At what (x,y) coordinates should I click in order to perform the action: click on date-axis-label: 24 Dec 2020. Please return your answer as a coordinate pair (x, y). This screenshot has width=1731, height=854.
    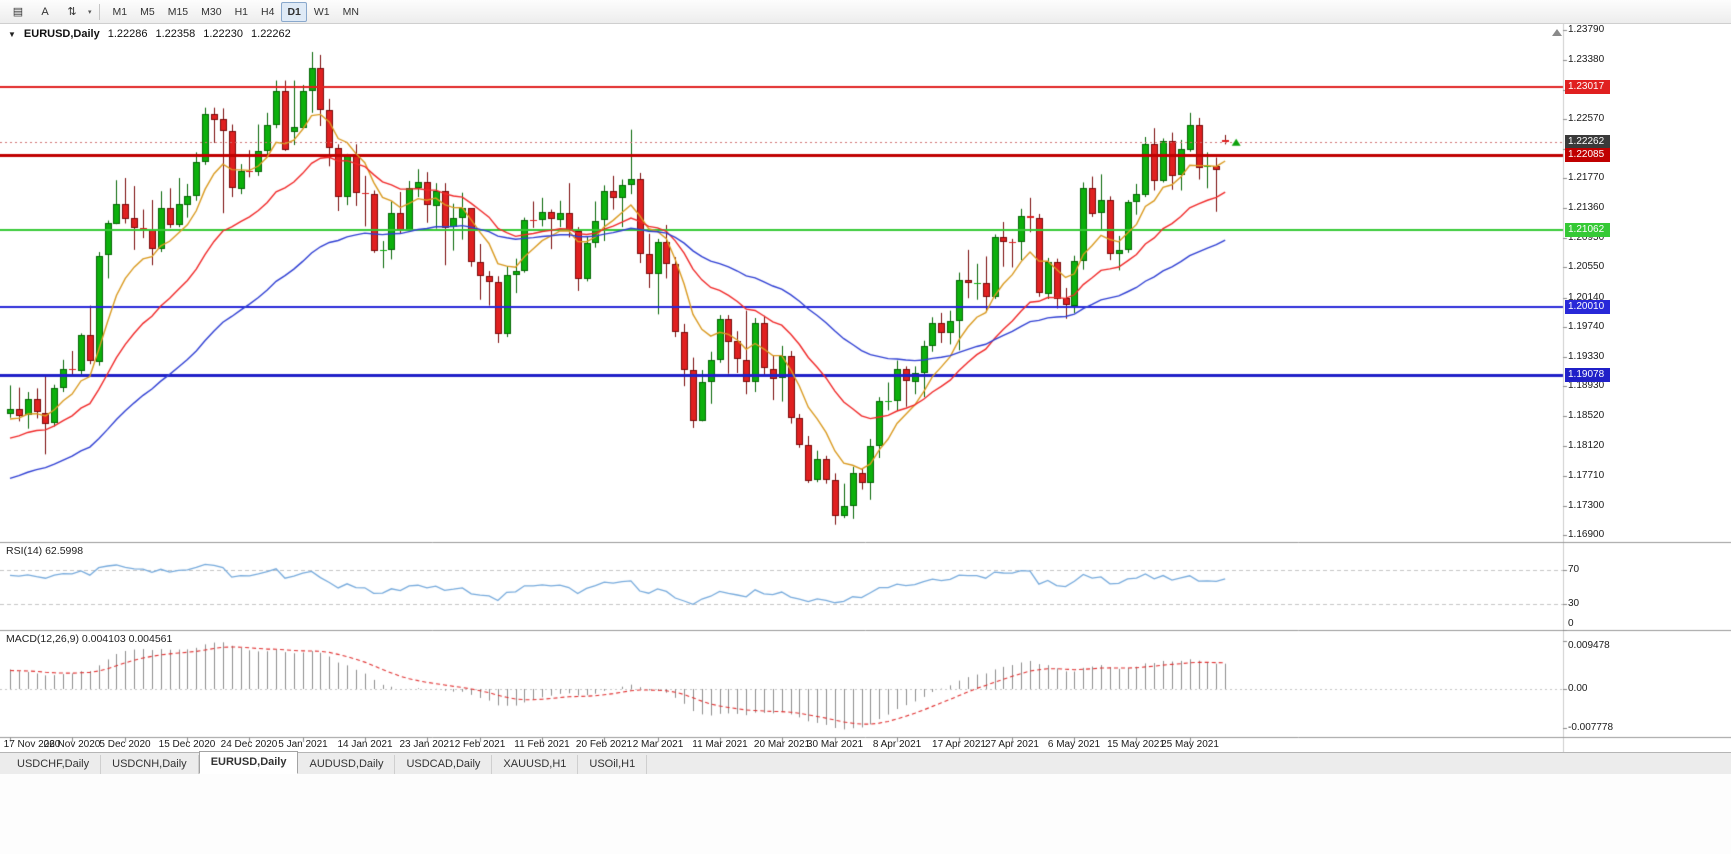
    Looking at the image, I should click on (249, 744).